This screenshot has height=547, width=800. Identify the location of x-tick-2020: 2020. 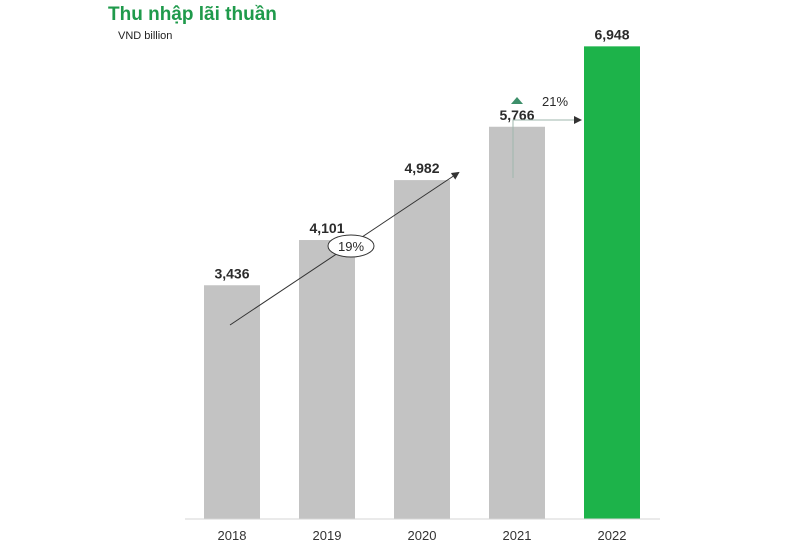
(422, 535).